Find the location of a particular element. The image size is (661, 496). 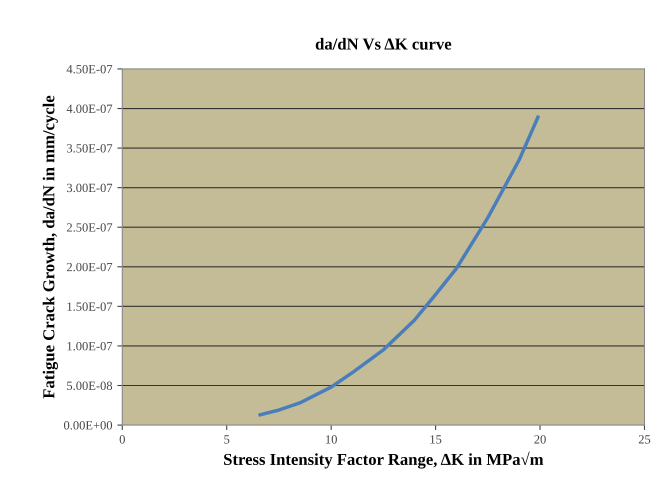

x-tick-label: 25 is located at coordinates (644, 439).